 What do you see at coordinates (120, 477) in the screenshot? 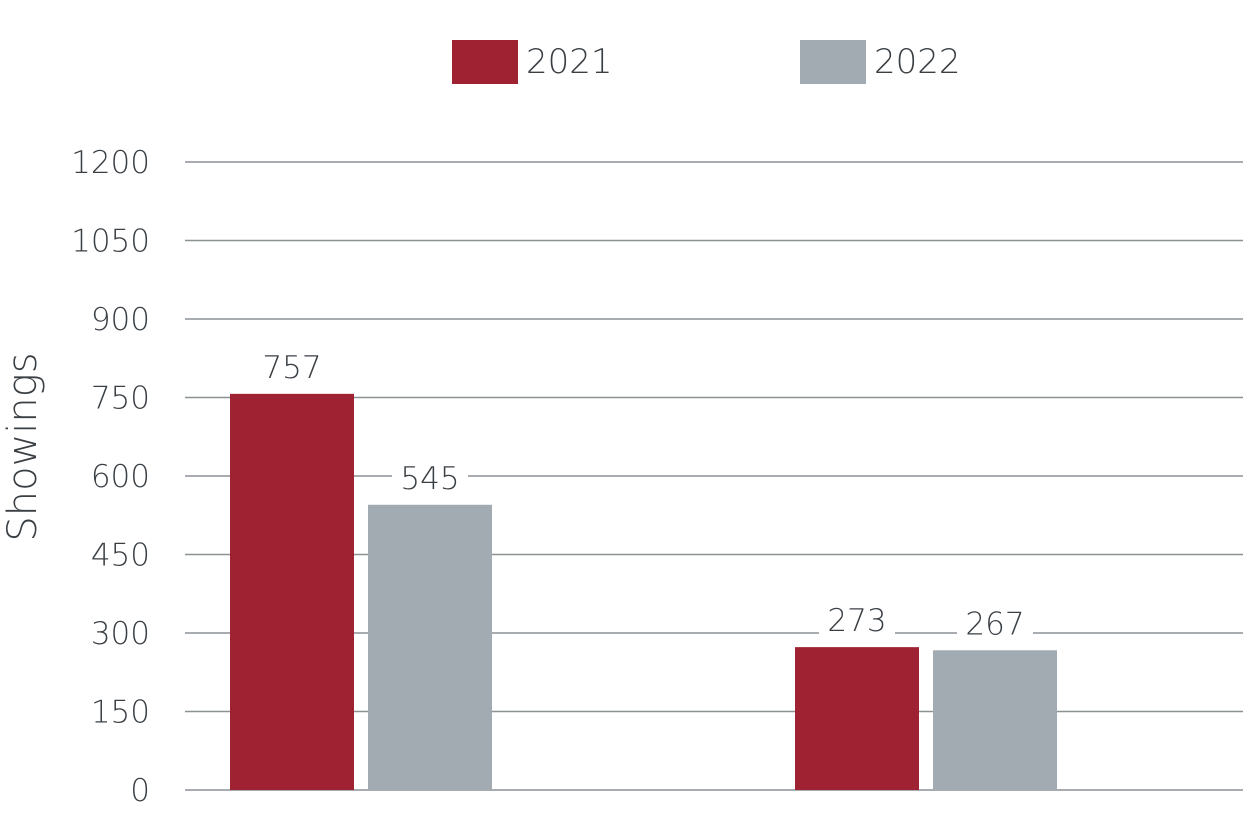
I see `y-tick-label: 600` at bounding box center [120, 477].